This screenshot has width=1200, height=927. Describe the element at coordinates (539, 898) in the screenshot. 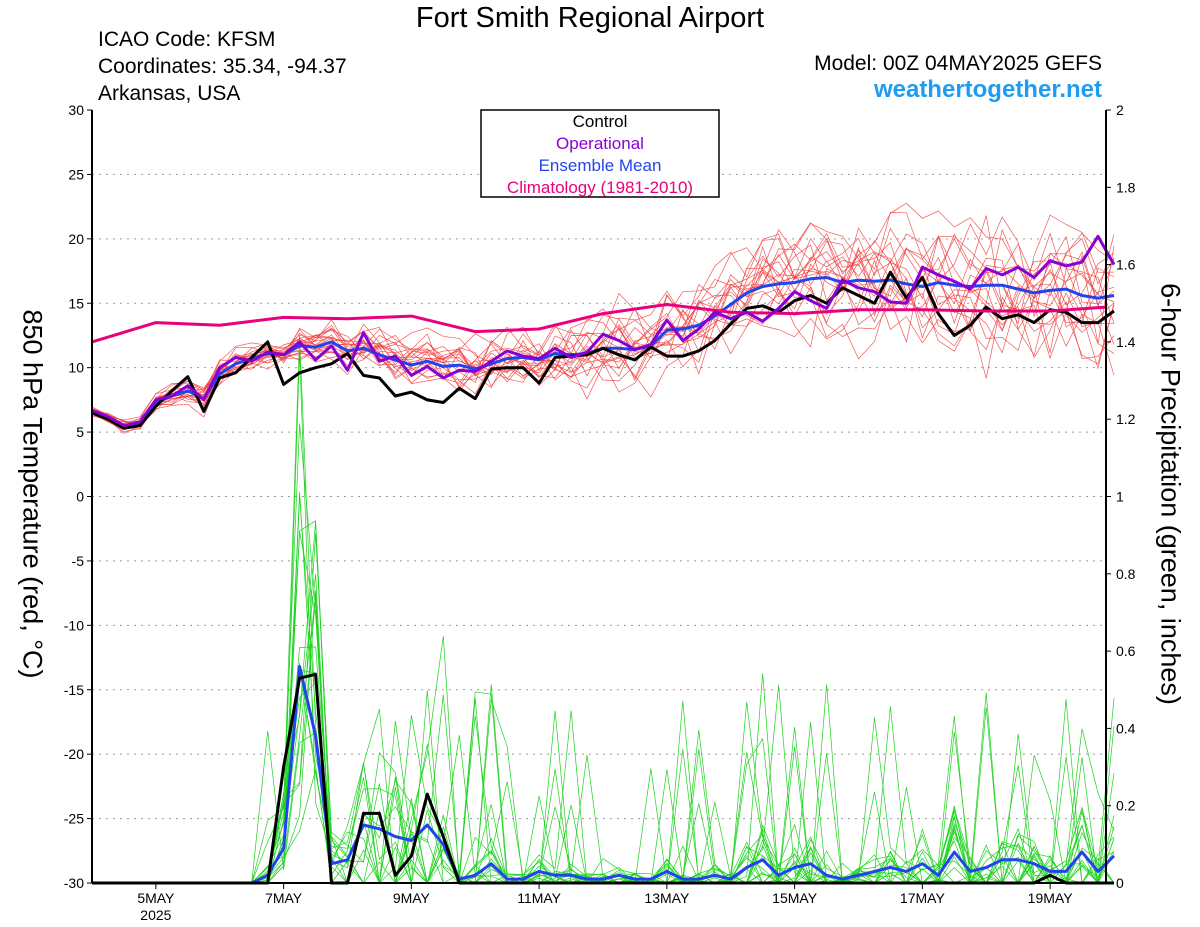

I see `x-tick-label: 11MAY` at that location.